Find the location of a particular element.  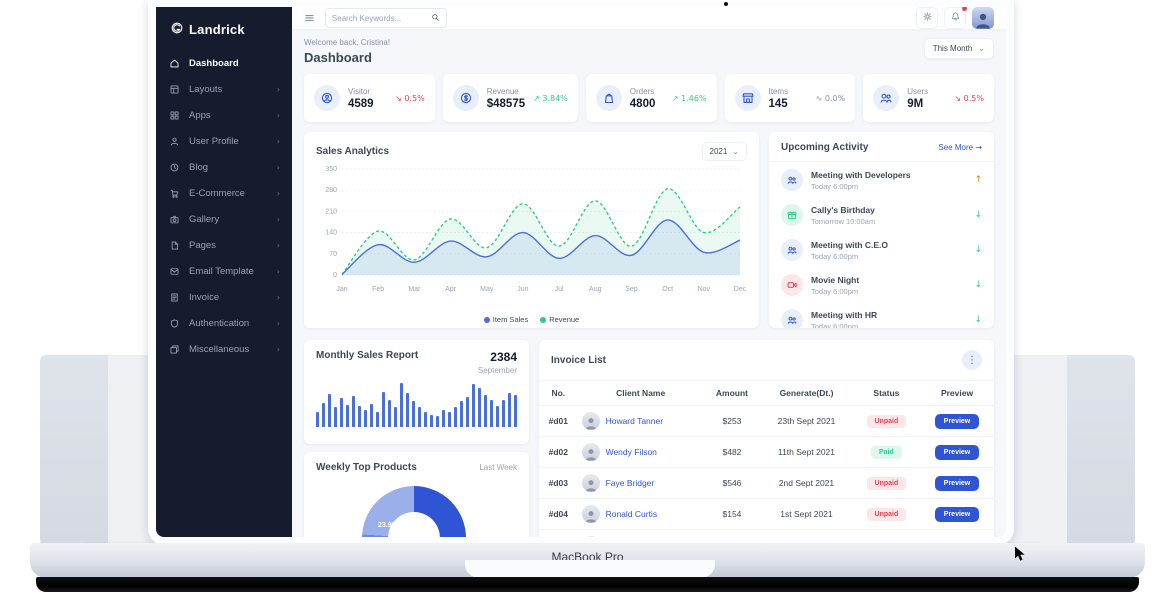

legend-item-revenue: Revenue is located at coordinates (559, 319).